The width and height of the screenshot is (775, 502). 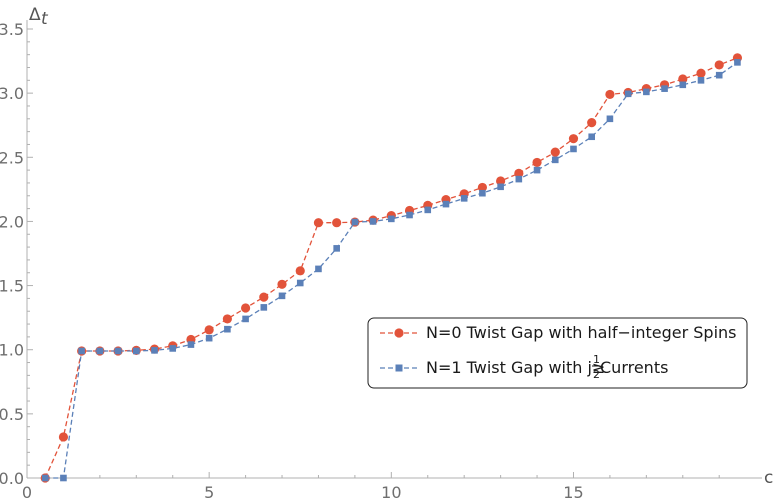 I want to click on legend-fraction-numerator: 1, so click(x=596, y=359).